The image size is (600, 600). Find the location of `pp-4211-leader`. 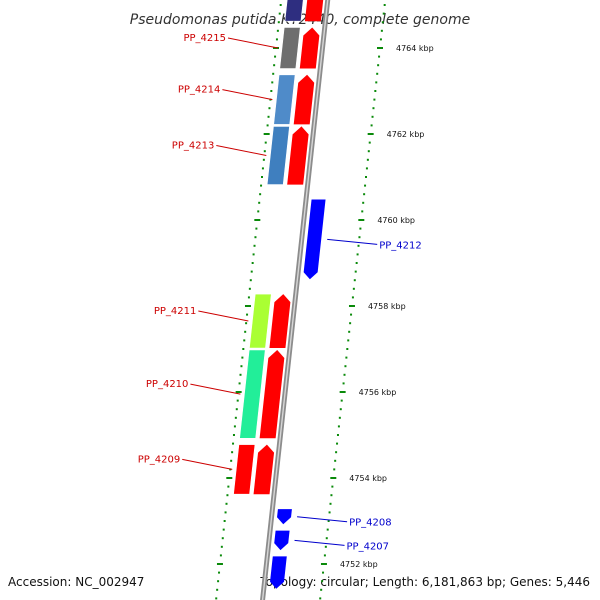

pp-4211-leader is located at coordinates (223, 316).